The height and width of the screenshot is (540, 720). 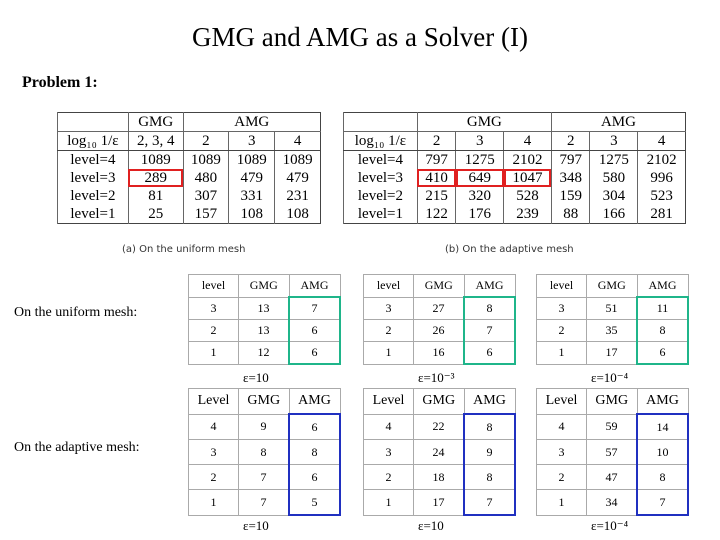 I want to click on cell: 11, so click(x=662, y=308).